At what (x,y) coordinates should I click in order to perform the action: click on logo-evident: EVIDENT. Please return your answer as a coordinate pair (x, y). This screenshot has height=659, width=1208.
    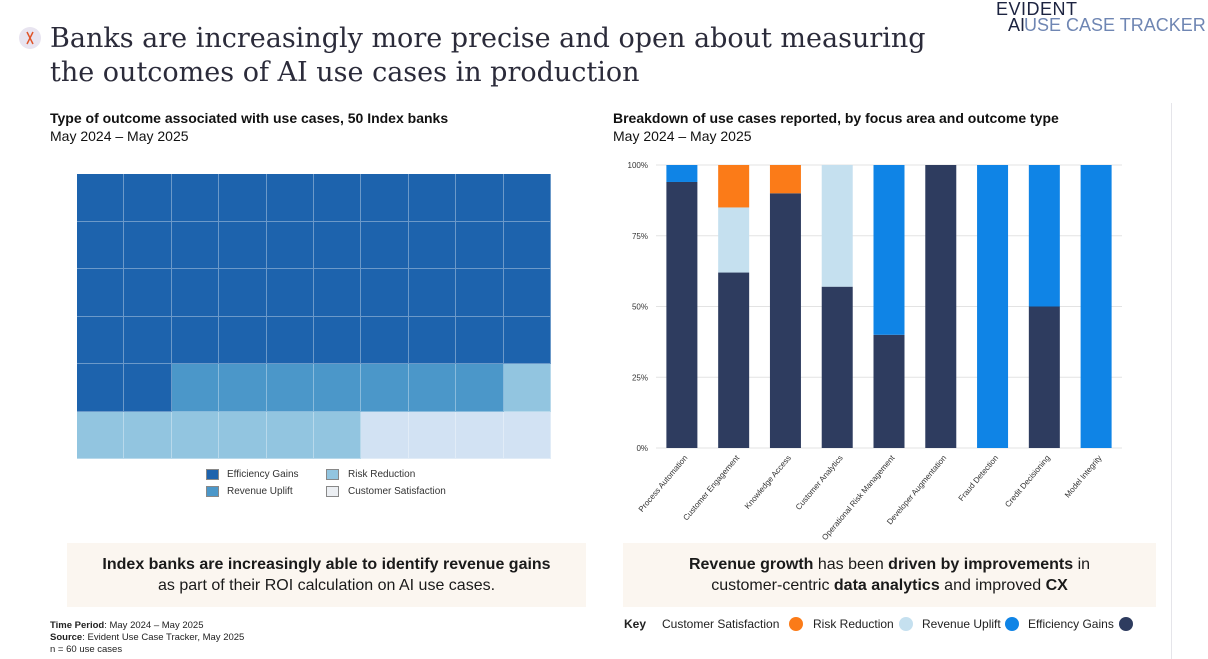
    Looking at the image, I should click on (1037, 9).